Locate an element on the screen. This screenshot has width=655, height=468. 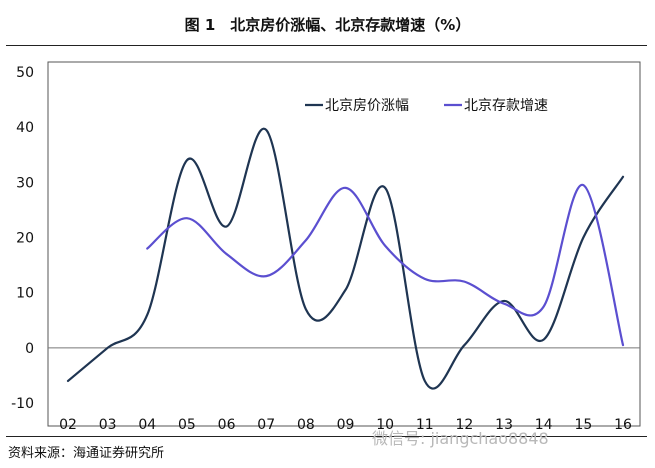
x-tick-label: 04 is located at coordinates (147, 425).